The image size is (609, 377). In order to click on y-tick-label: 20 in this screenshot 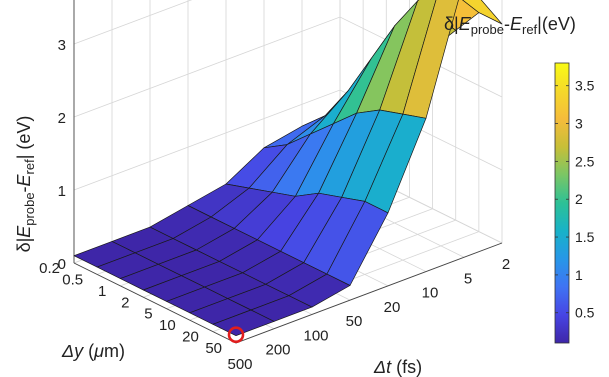, I will do `click(392, 307)`.